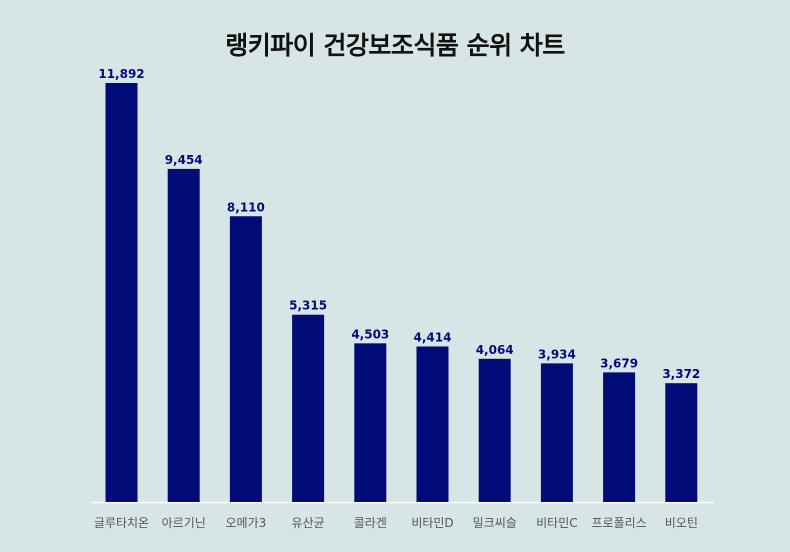 This screenshot has width=790, height=552. Describe the element at coordinates (246, 207) in the screenshot. I see `value-label-2: 8,110` at that location.